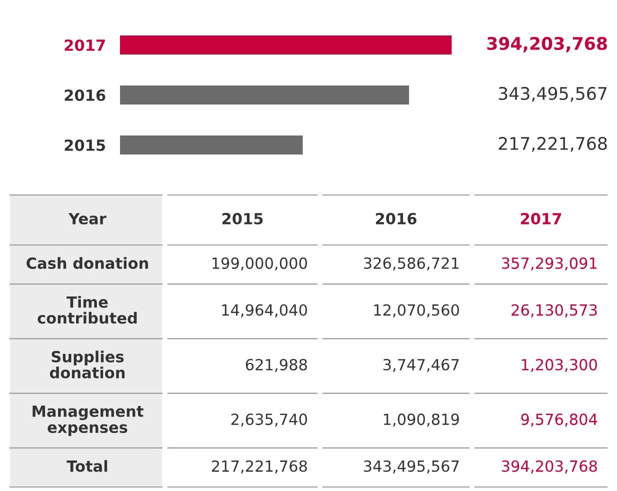 Image resolution: width=617 pixels, height=491 pixels. Describe the element at coordinates (549, 467) in the screenshot. I see `text: 394,203,768` at that location.